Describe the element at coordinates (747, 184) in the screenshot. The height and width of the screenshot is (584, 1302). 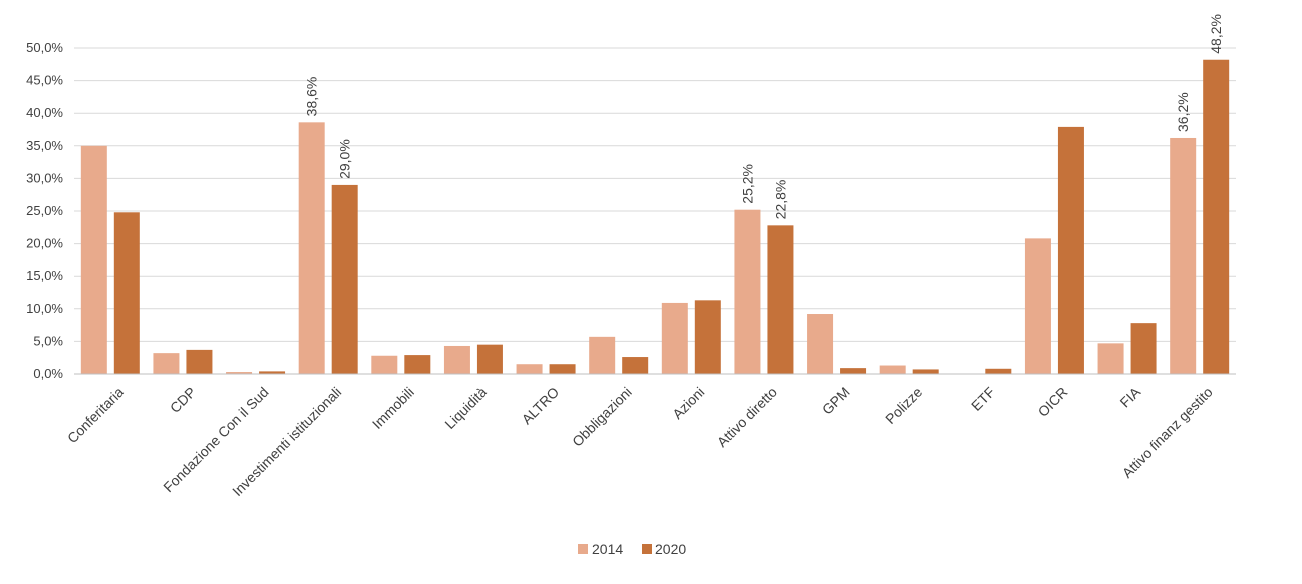
I see `data-label-2014-9: 25,2%` at that location.